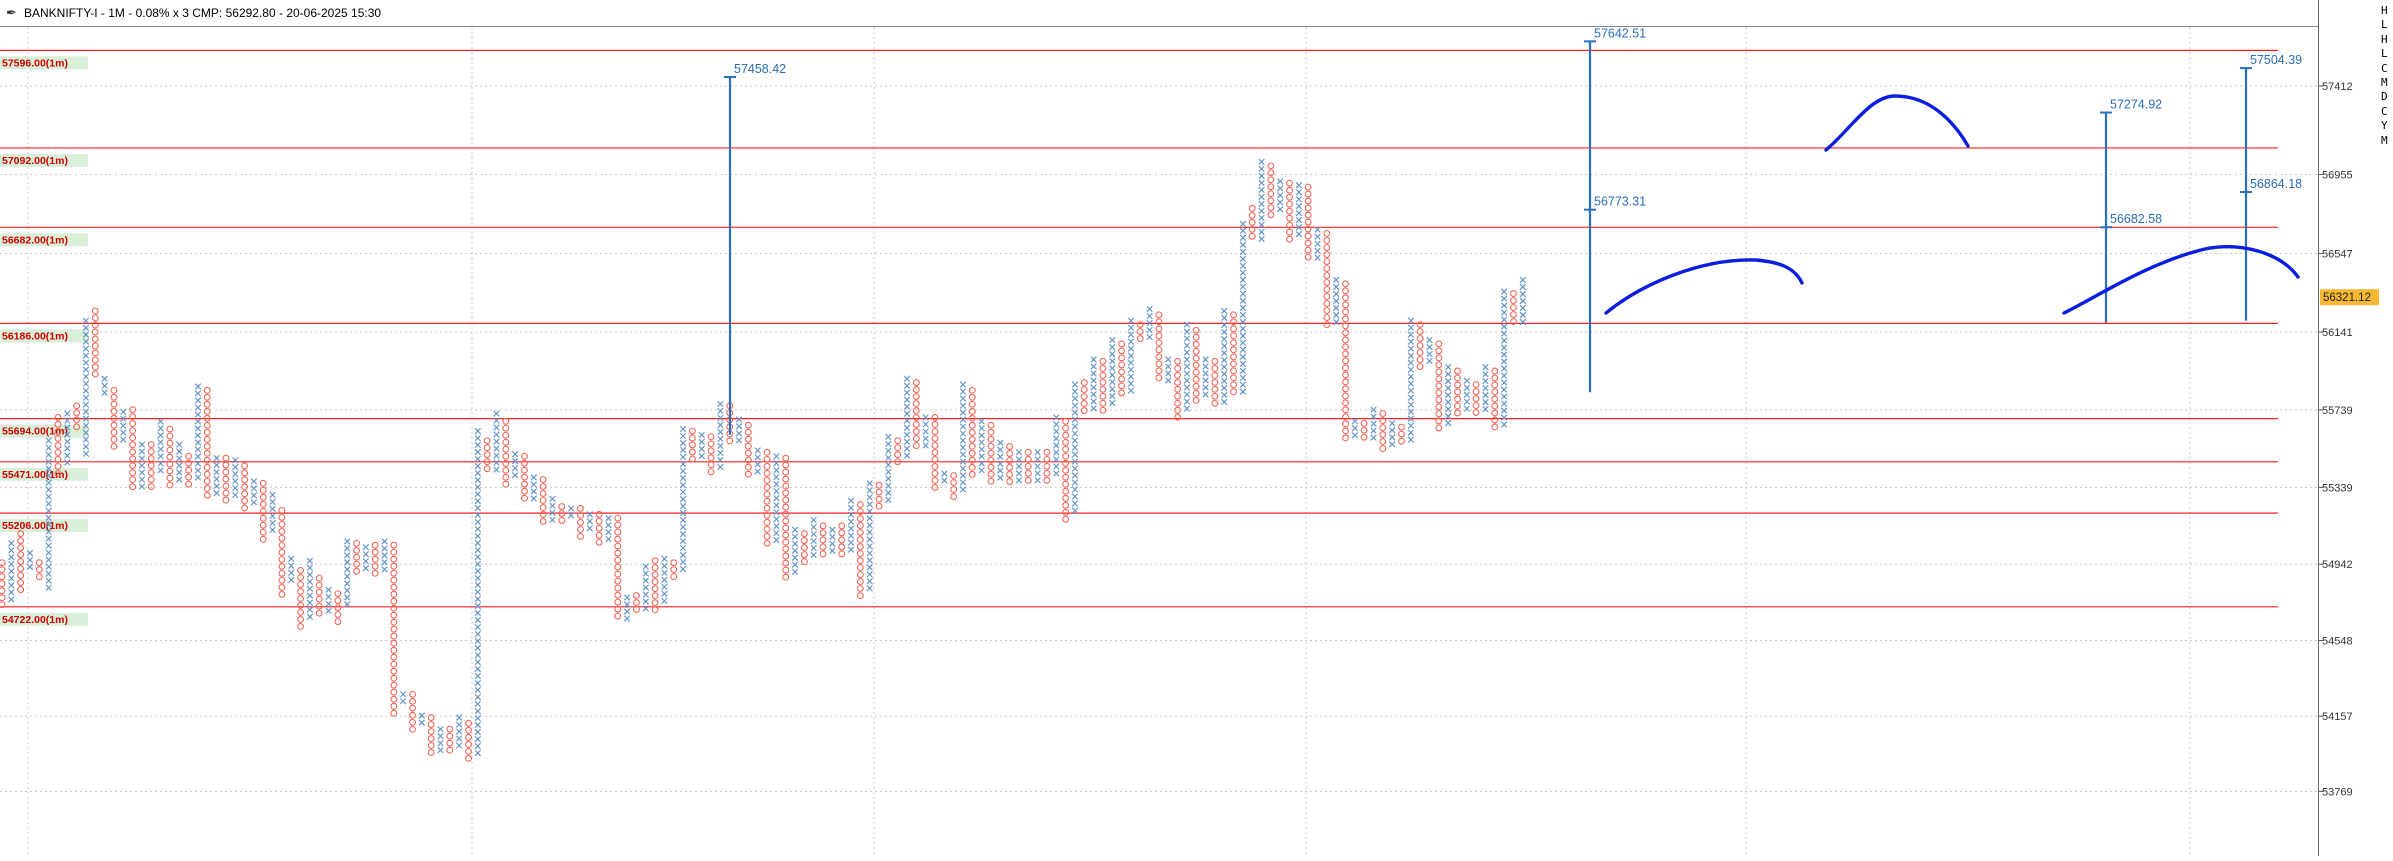 This screenshot has width=2393, height=861. What do you see at coordinates (2384, 126) in the screenshot?
I see `side-panel-letter: Y` at bounding box center [2384, 126].